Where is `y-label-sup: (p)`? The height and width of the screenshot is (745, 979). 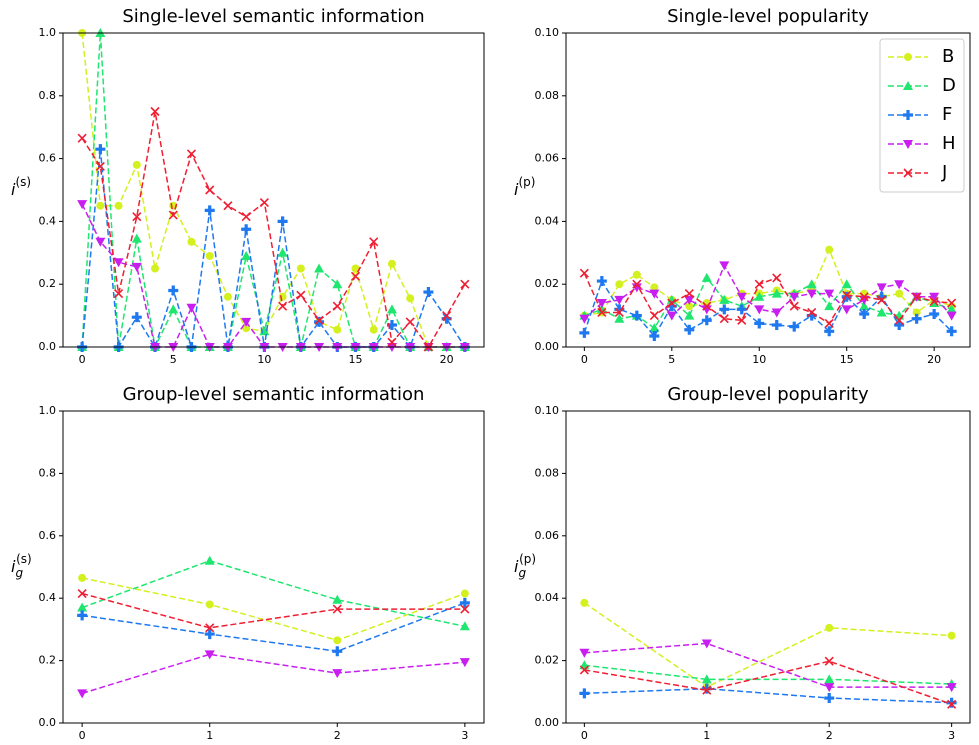 y-label-sup: (p) is located at coordinates (526, 182).